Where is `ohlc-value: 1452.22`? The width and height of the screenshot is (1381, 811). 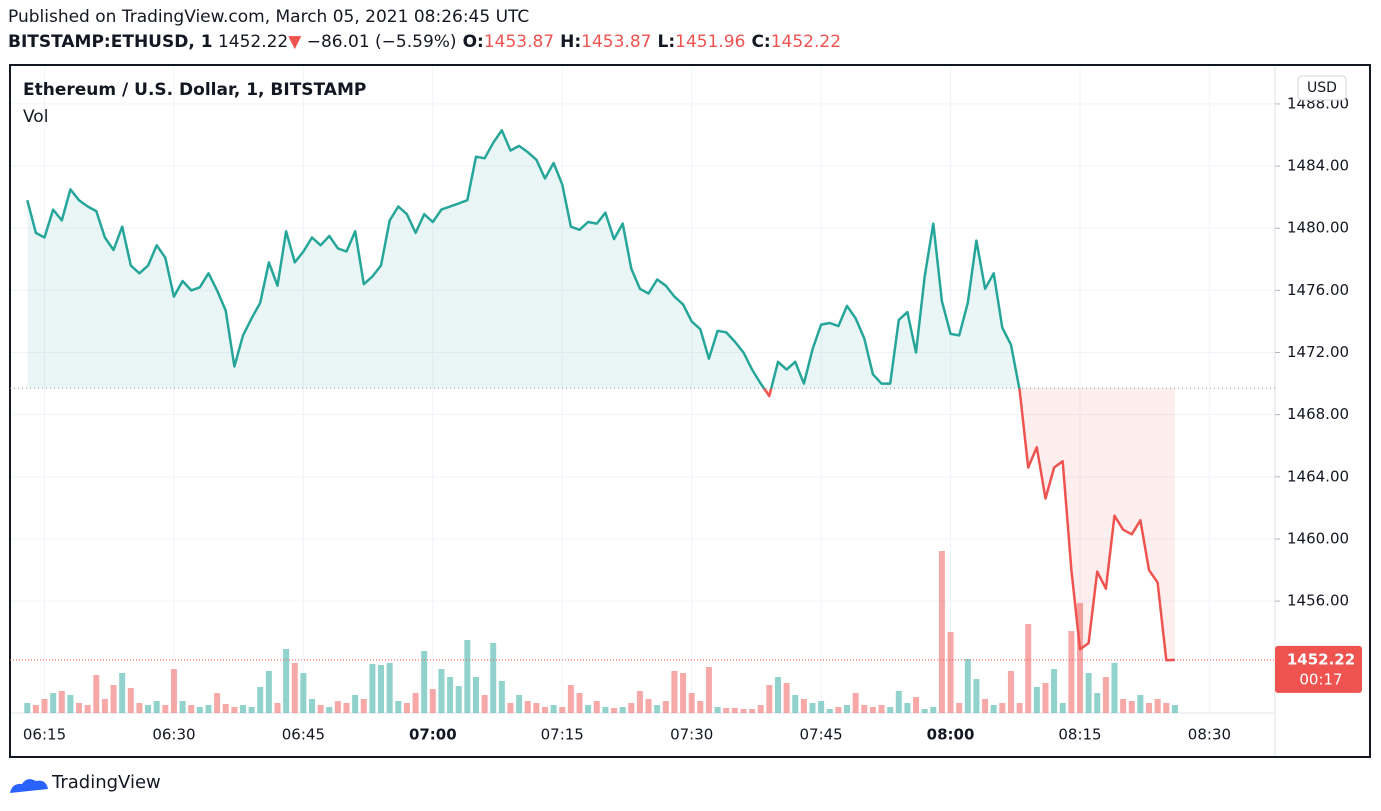
ohlc-value: 1452.22 is located at coordinates (806, 42).